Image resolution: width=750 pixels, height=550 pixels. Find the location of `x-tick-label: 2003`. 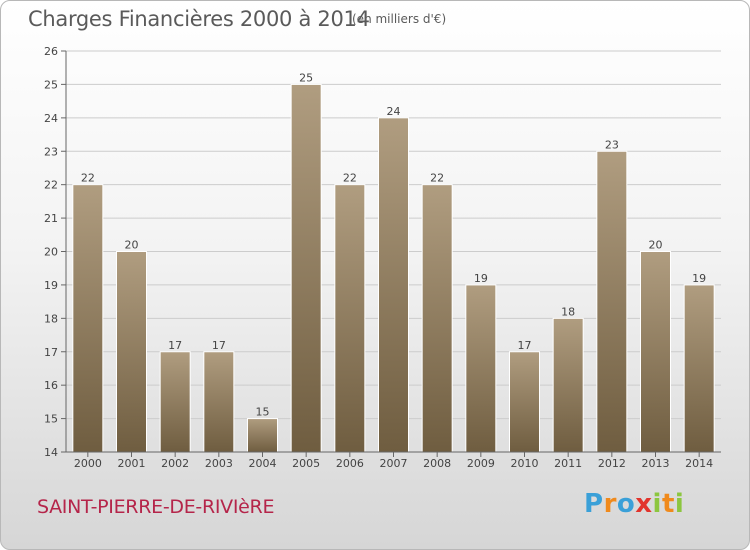

x-tick-label: 2003 is located at coordinates (219, 463).